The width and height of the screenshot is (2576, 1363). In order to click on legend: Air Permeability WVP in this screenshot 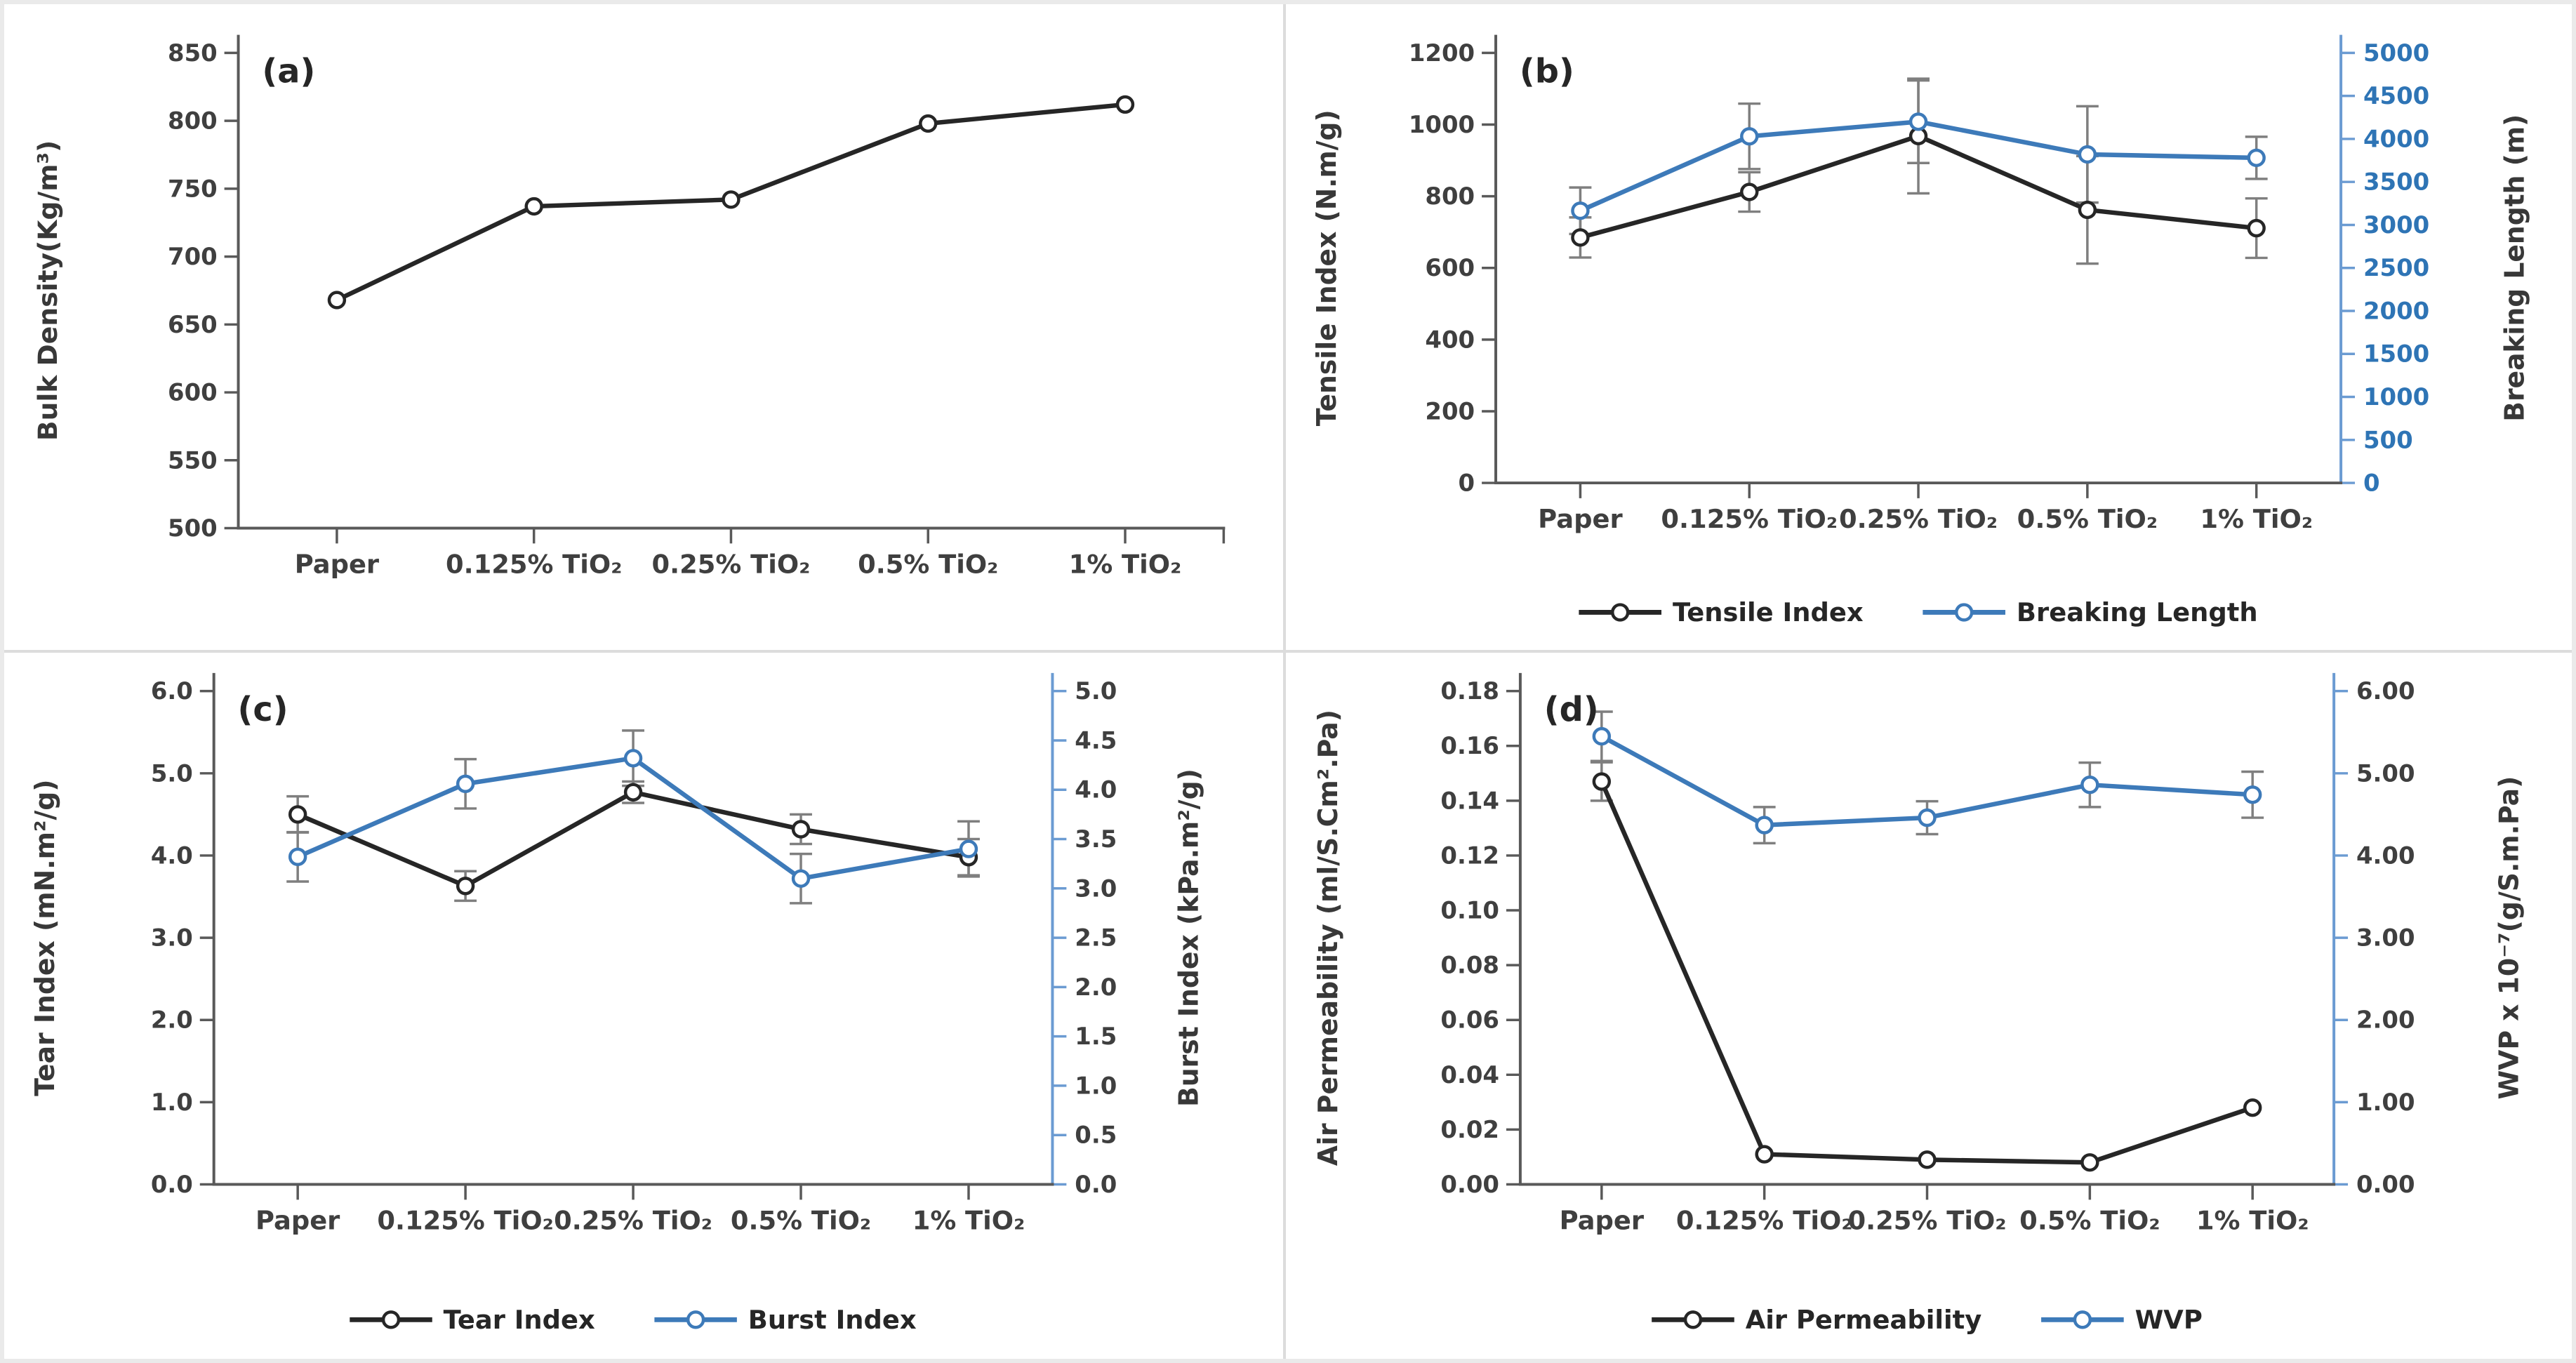, I will do `click(1928, 1320)`.